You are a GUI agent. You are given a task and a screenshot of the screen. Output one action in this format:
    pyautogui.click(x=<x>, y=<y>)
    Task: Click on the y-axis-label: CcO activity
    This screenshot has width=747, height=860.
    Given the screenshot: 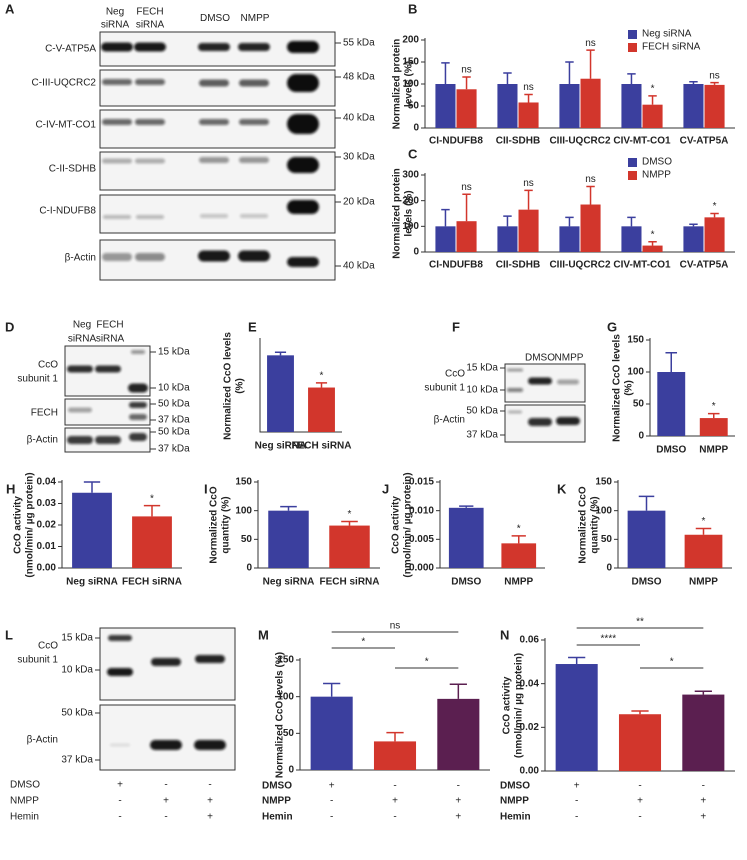 What is the action you would take?
    pyautogui.click(x=18, y=525)
    